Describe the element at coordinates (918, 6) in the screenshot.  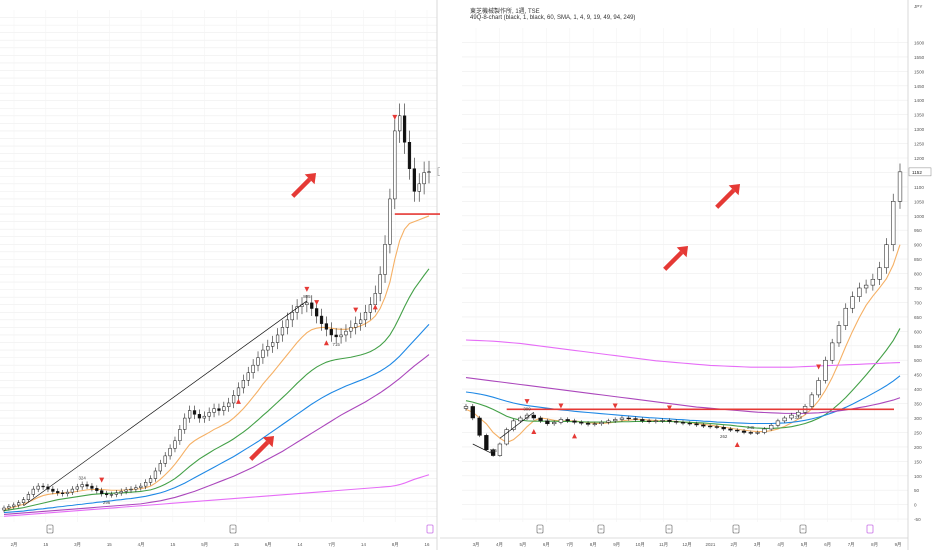
I see `y-axis-unit: JPY` at that location.